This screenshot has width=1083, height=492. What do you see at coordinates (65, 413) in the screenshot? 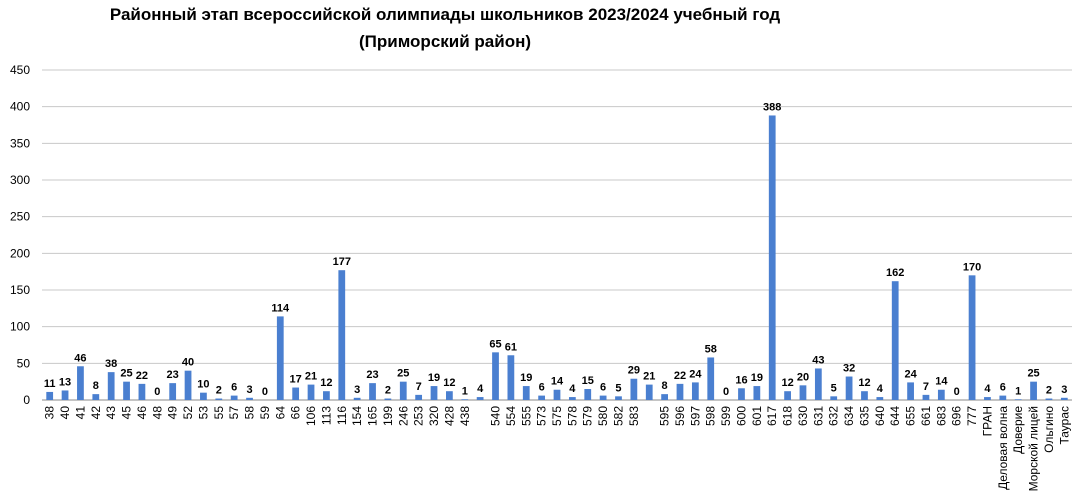
I see `x-tick-label: 40` at bounding box center [65, 413].